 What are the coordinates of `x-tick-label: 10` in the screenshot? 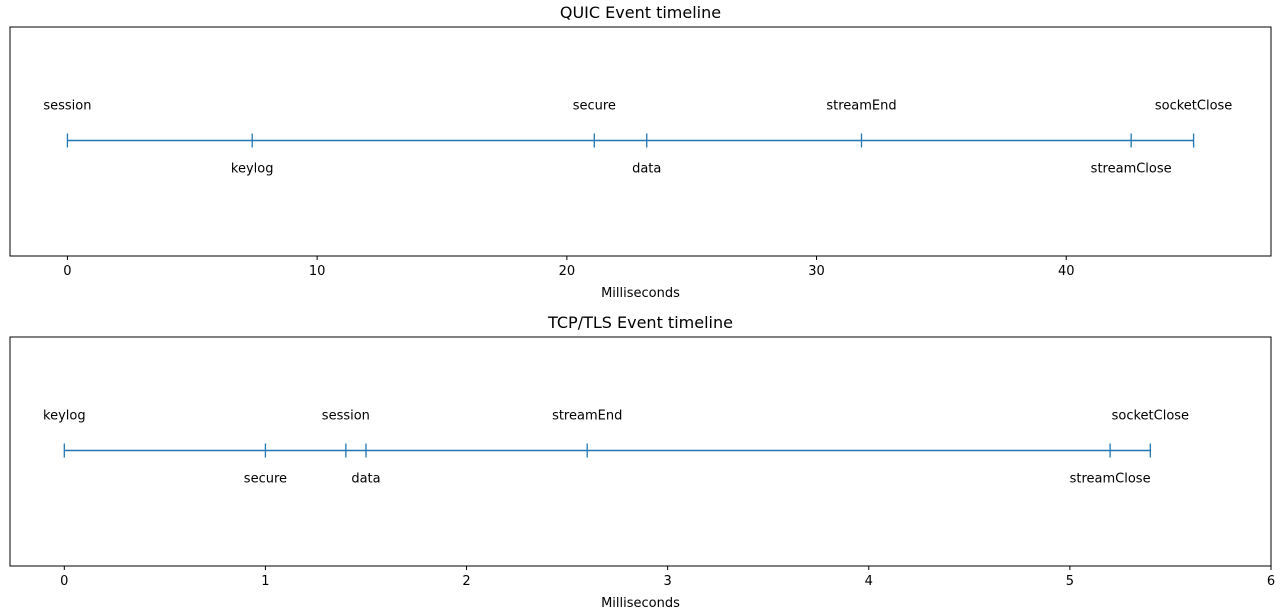 It's located at (317, 271).